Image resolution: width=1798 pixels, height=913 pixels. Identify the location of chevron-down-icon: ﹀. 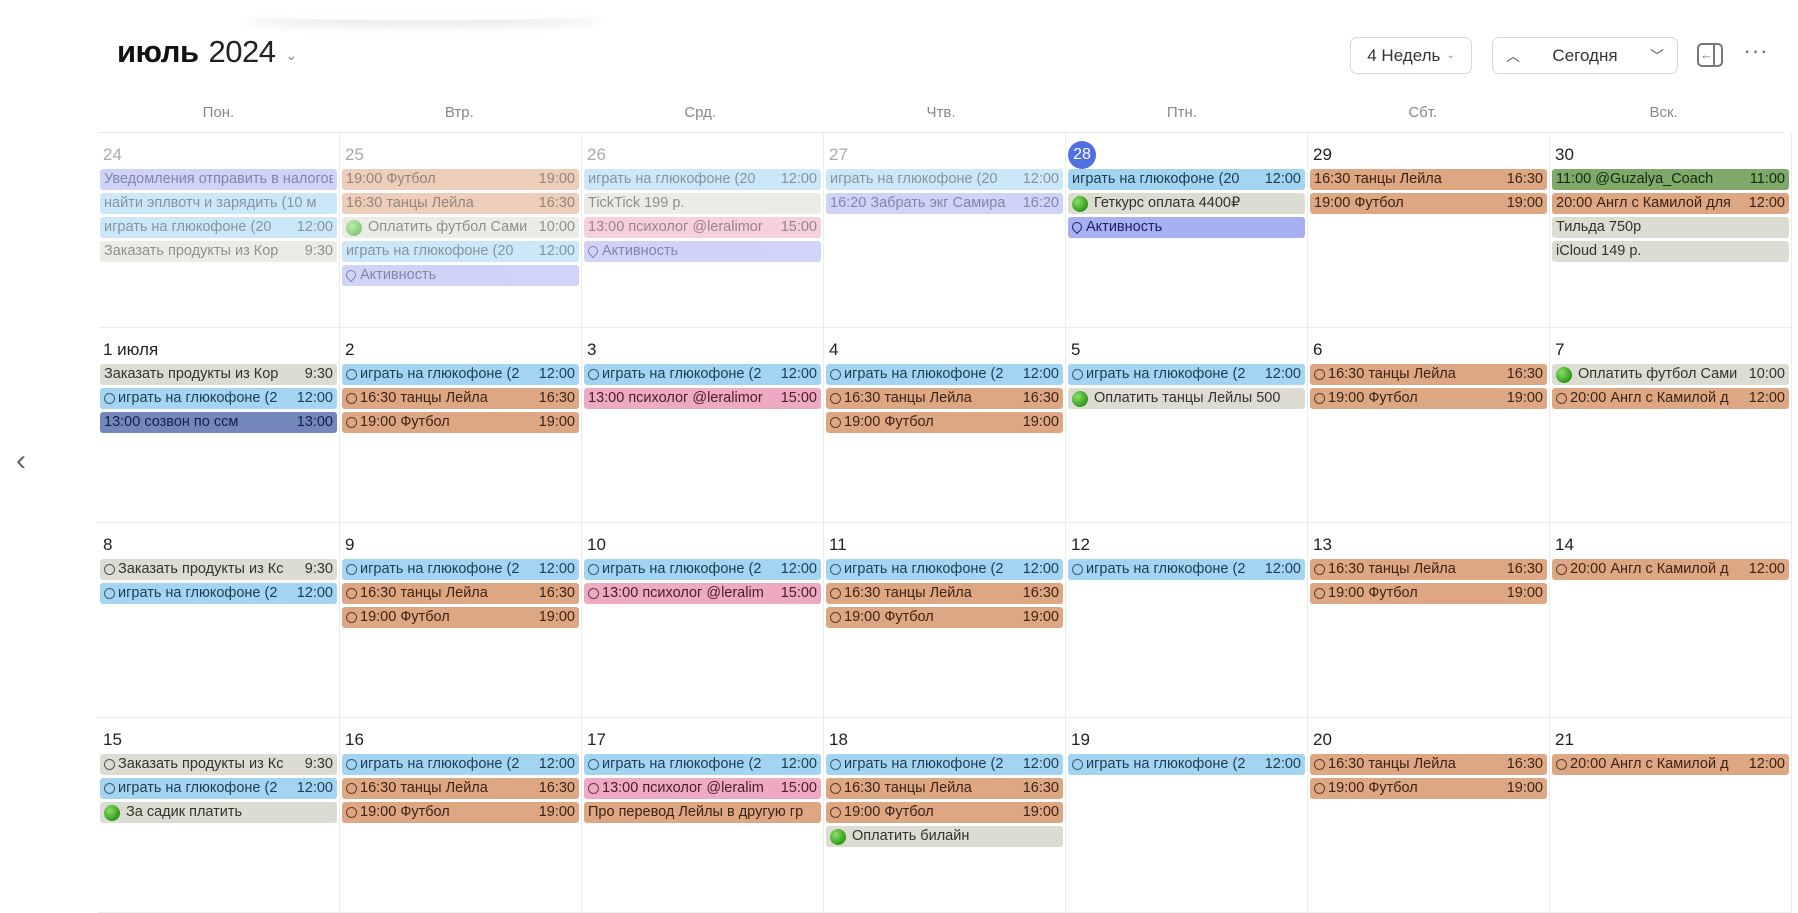
(1657, 55).